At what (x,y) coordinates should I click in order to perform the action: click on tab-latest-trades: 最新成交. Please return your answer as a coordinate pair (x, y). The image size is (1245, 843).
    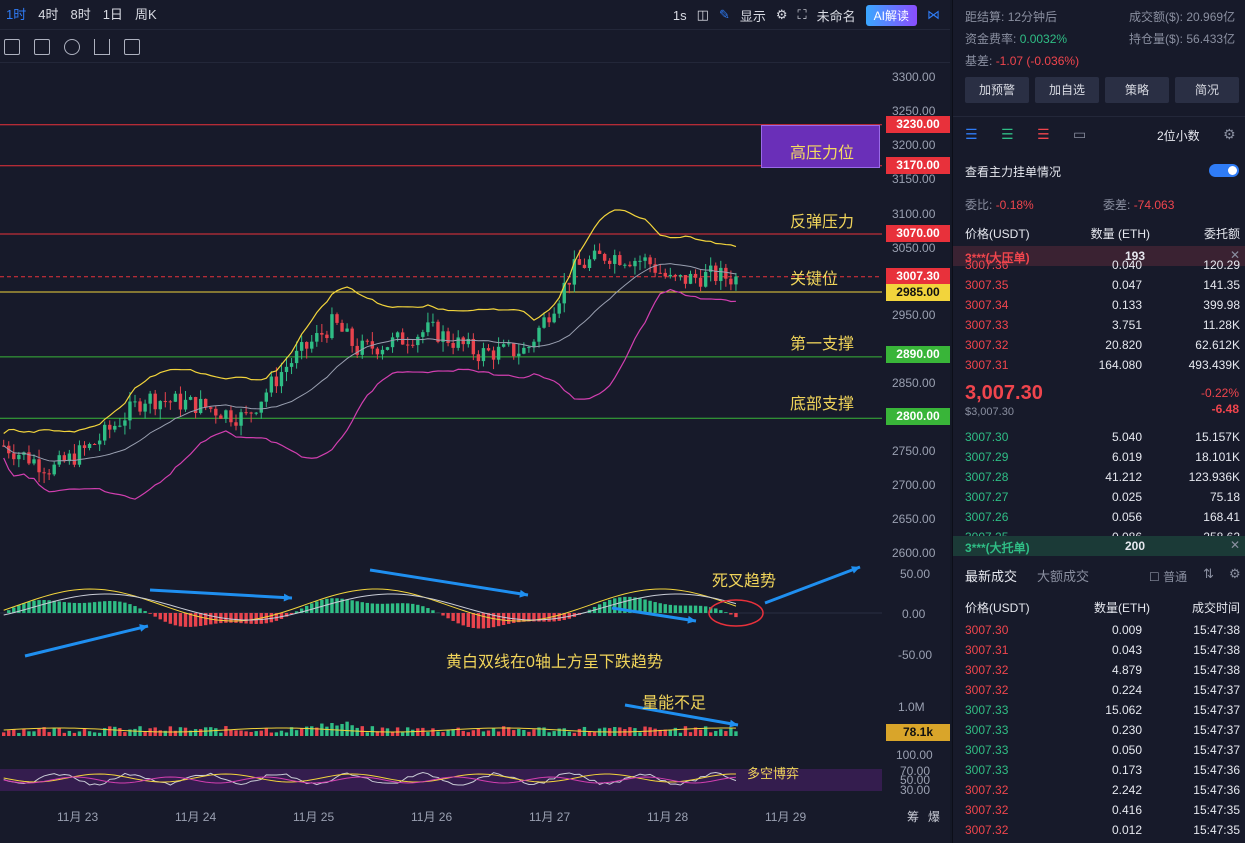
    Looking at the image, I should click on (991, 576).